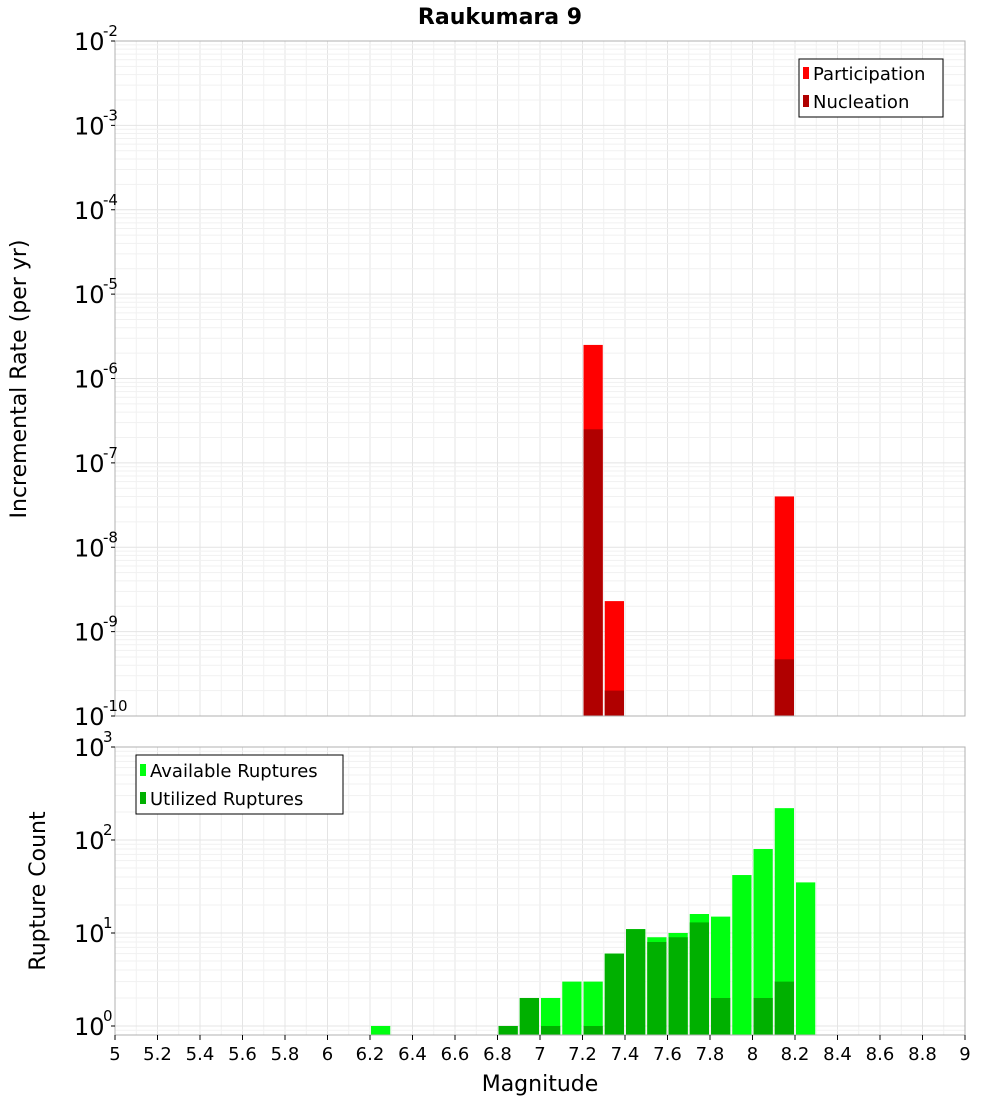  I want to click on bottom-y-axis-label: Rupture Count, so click(38, 891).